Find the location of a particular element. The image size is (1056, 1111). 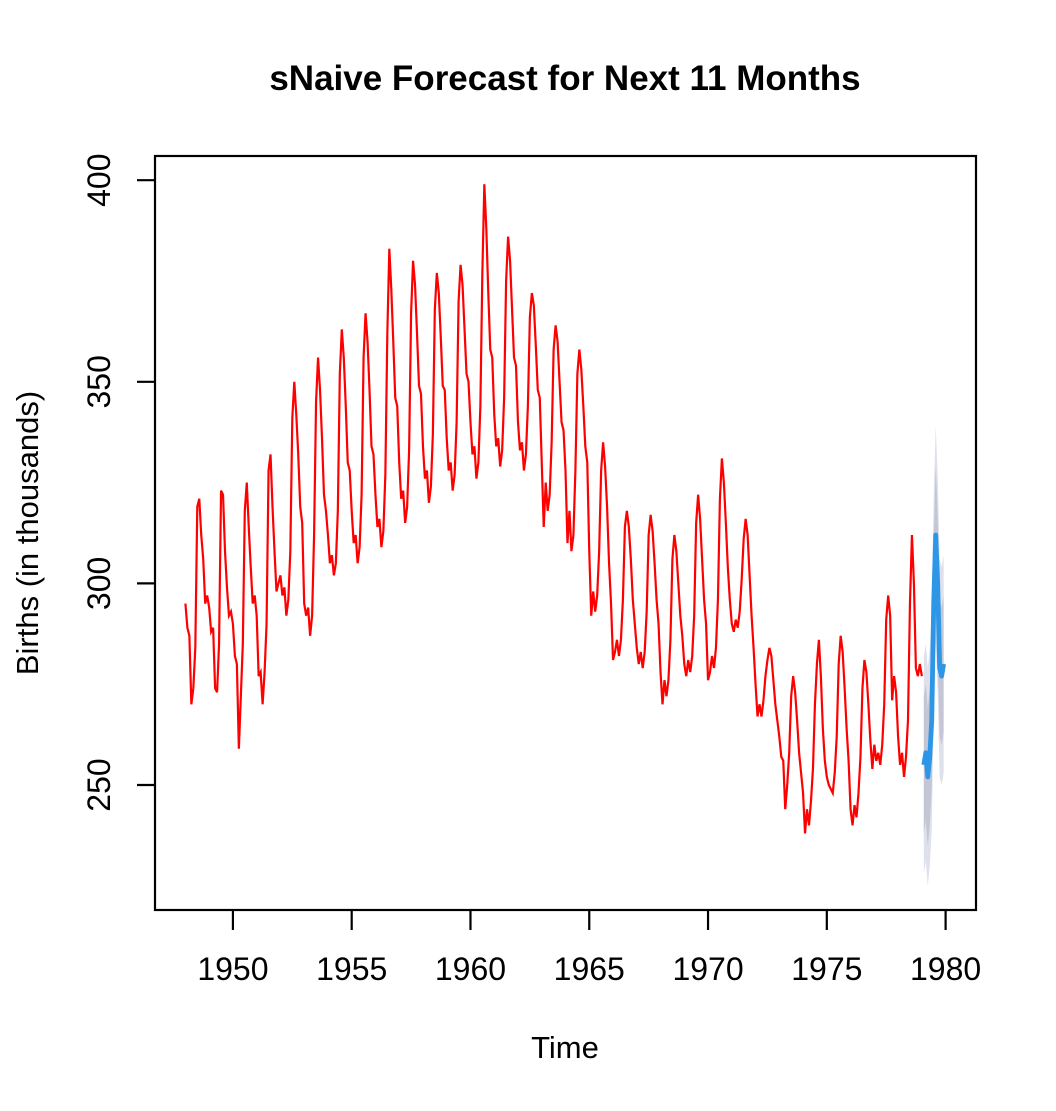

x-tick-label: 1950 is located at coordinates (232, 969).